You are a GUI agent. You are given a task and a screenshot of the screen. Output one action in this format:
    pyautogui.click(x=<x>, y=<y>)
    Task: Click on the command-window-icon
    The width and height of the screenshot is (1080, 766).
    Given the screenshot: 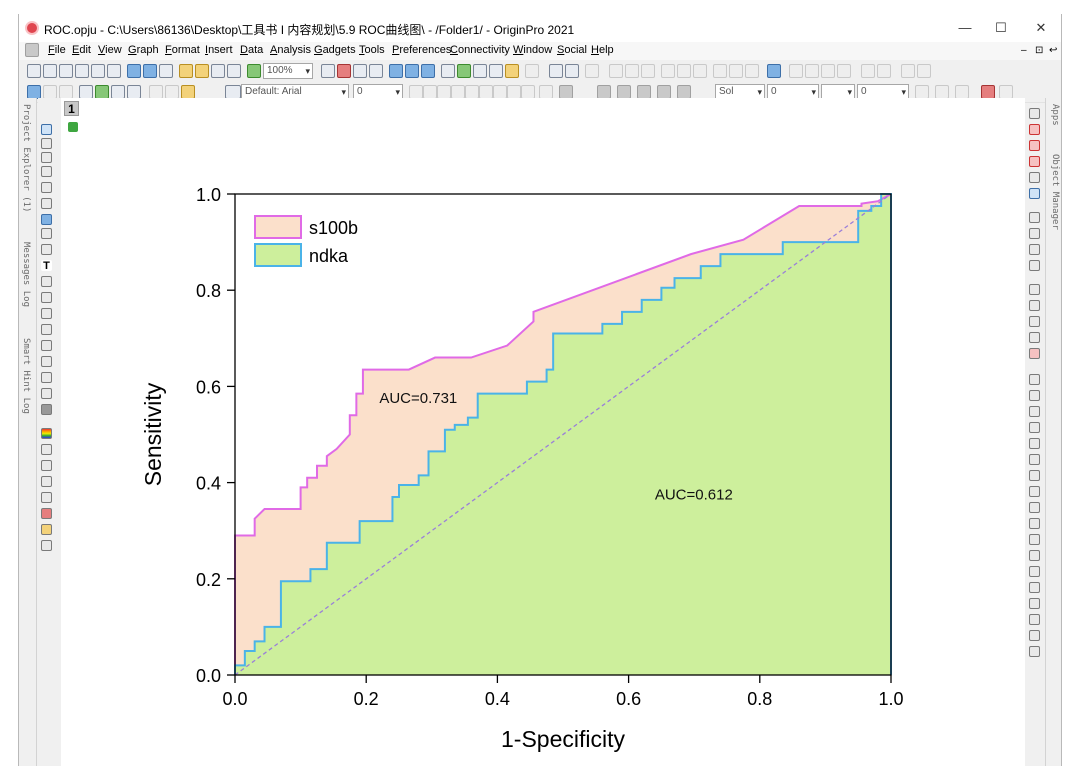 What is the action you would take?
    pyautogui.click(x=428, y=71)
    